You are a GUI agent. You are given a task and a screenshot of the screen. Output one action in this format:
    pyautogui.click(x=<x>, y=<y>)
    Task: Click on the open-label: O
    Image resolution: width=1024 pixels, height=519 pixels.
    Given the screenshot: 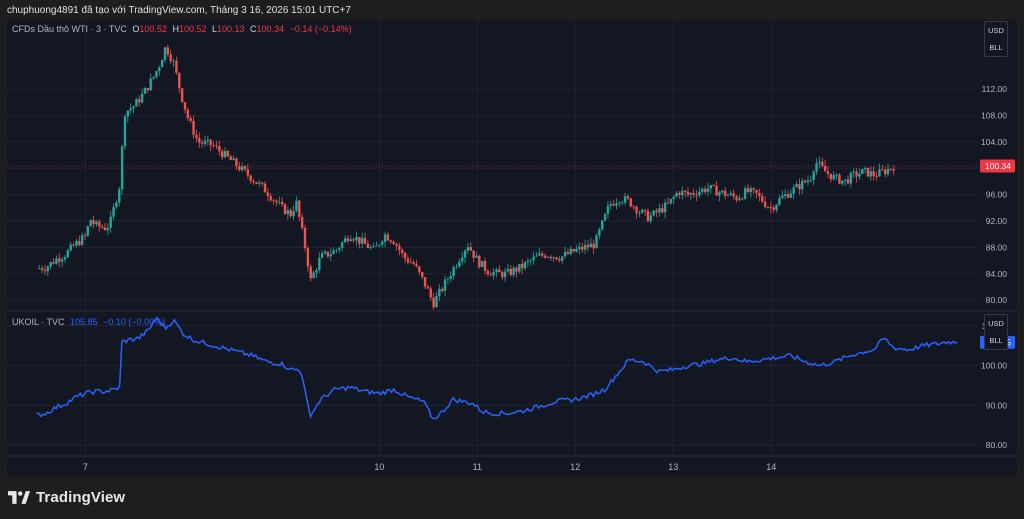 What is the action you would take?
    pyautogui.click(x=136, y=29)
    